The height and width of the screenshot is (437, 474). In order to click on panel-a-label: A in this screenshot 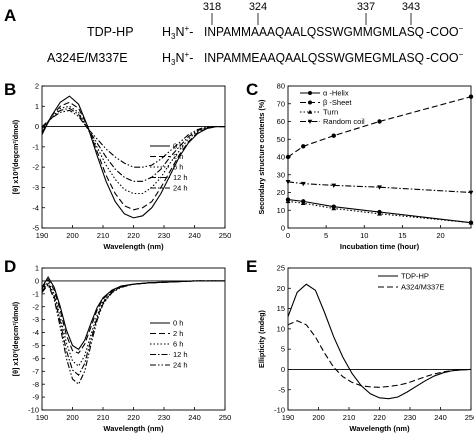, I will do `click(10, 15)`.